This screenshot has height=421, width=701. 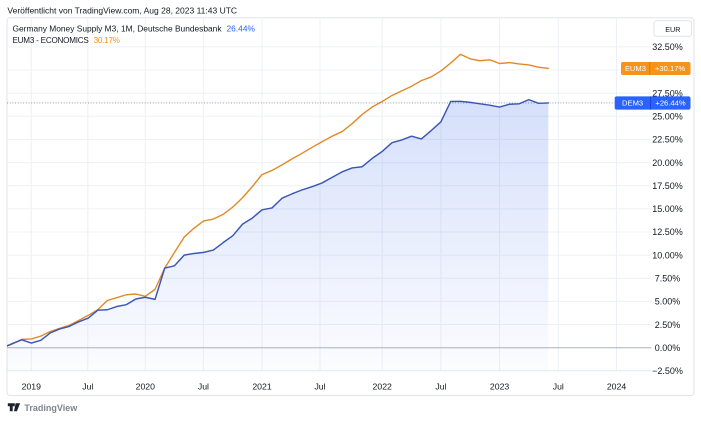 I want to click on svg-text: EUR, so click(x=672, y=29).